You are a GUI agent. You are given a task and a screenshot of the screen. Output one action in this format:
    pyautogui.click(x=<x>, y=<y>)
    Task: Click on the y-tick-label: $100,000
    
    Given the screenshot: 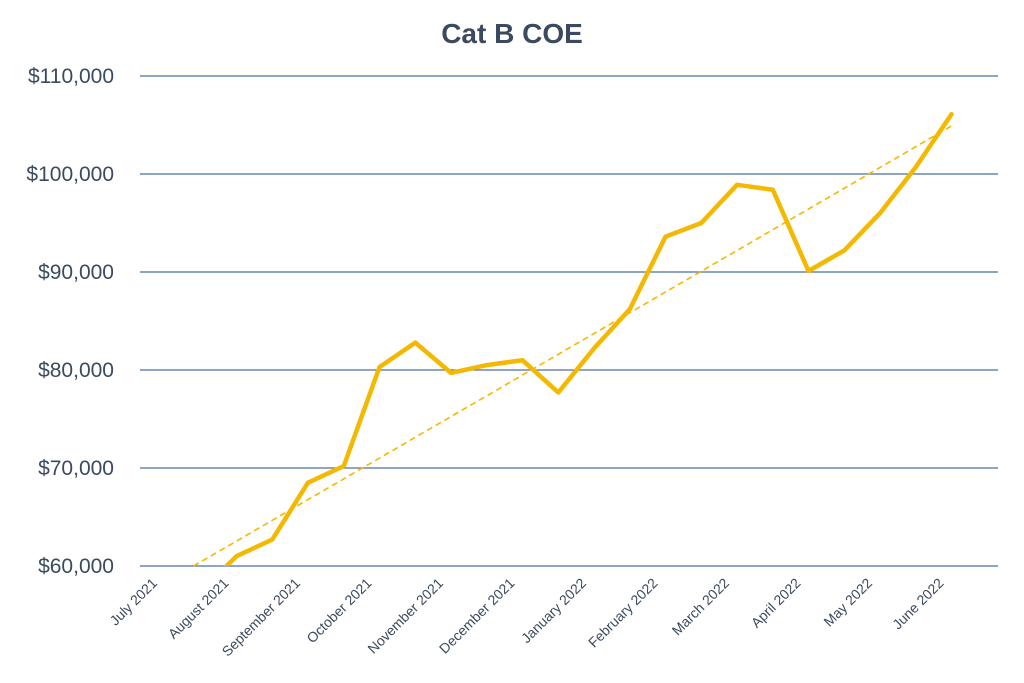 What is the action you would take?
    pyautogui.click(x=70, y=174)
    